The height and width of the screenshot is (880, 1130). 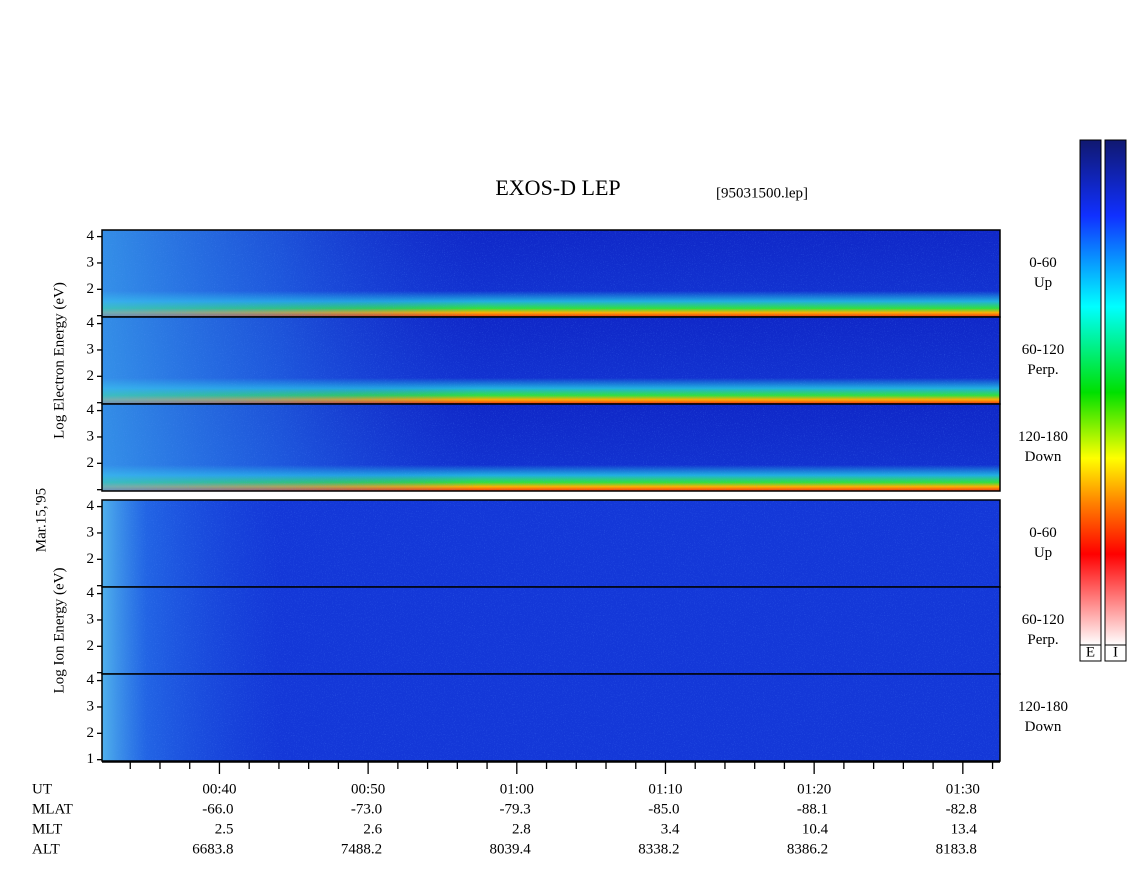 I want to click on ephemeris-value: 2.5, so click(x=224, y=829).